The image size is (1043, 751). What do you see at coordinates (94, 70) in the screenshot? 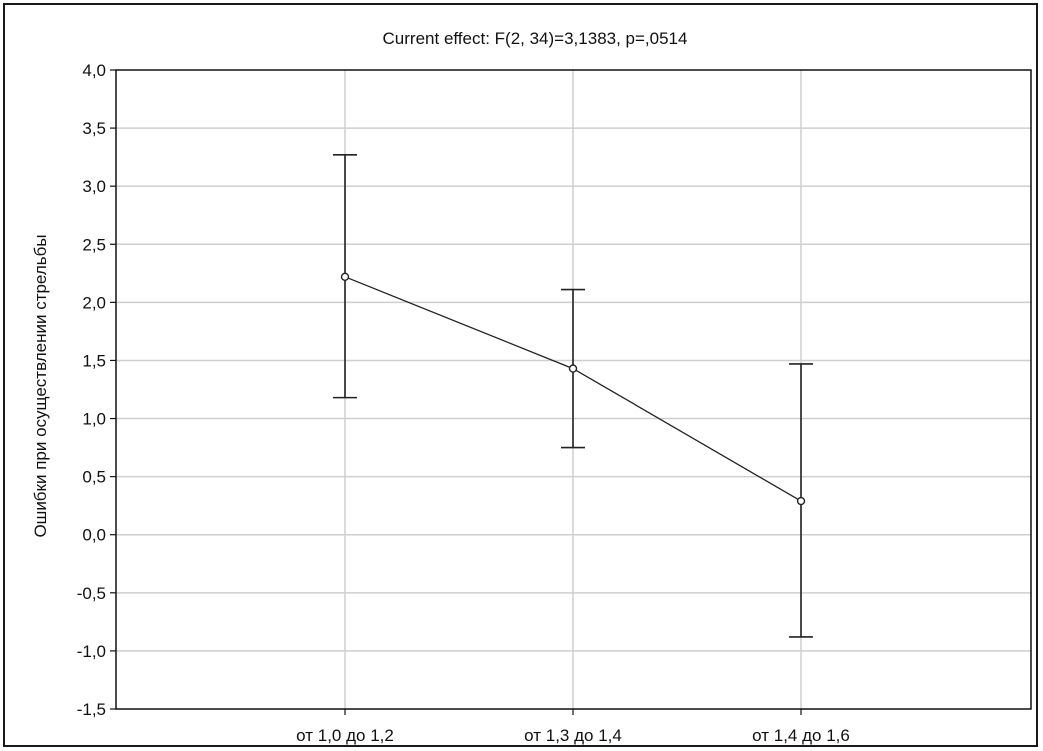
I see `y-tick-label: 4,0` at bounding box center [94, 70].